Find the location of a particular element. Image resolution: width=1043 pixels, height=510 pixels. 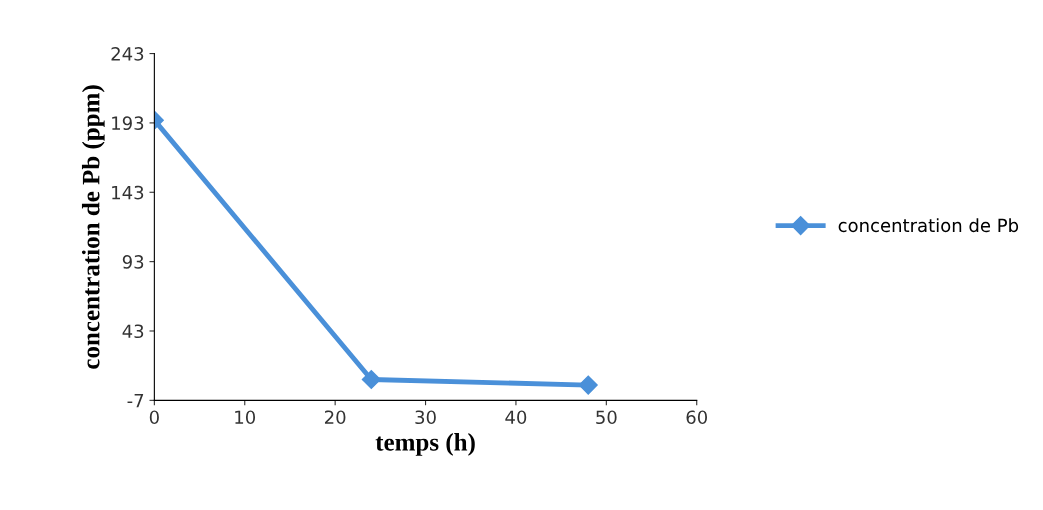

y-tick-label: 243 is located at coordinates (127, 54).